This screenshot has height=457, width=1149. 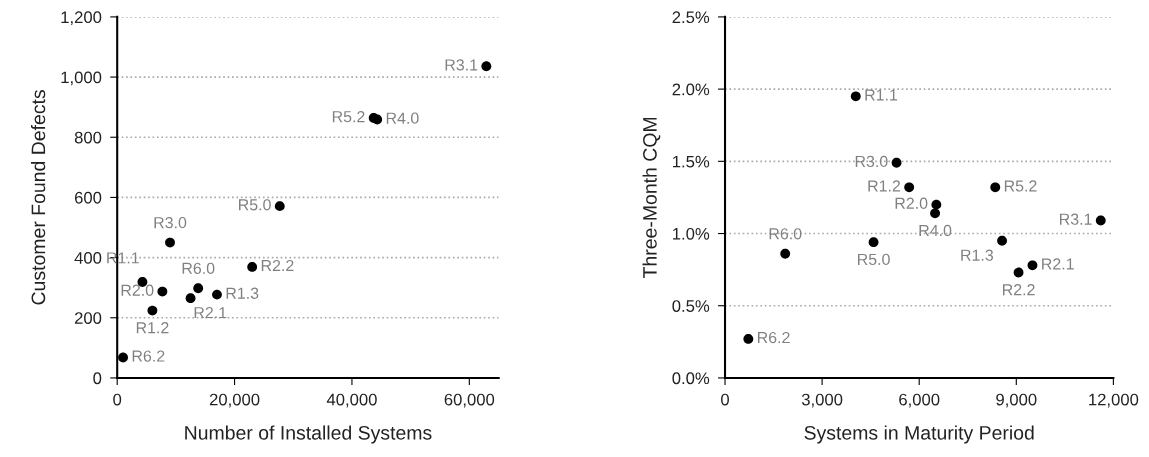 What do you see at coordinates (822, 400) in the screenshot?
I see `x-tick-label: 3,000` at bounding box center [822, 400].